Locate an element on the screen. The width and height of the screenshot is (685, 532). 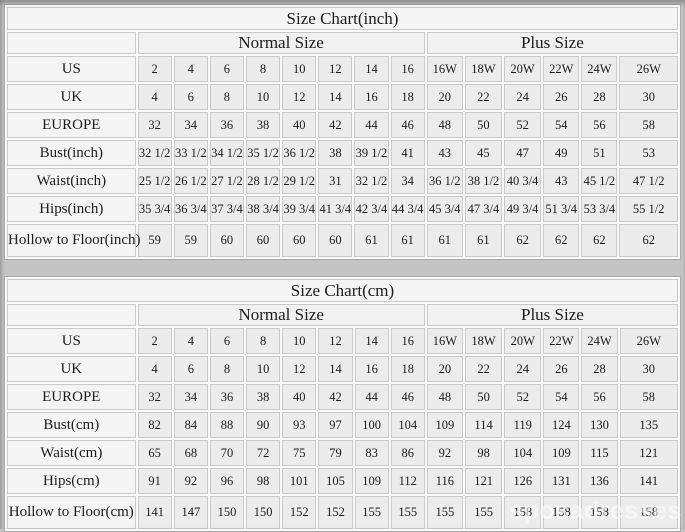
table-title: Size Chart(inch) is located at coordinates (342, 18).